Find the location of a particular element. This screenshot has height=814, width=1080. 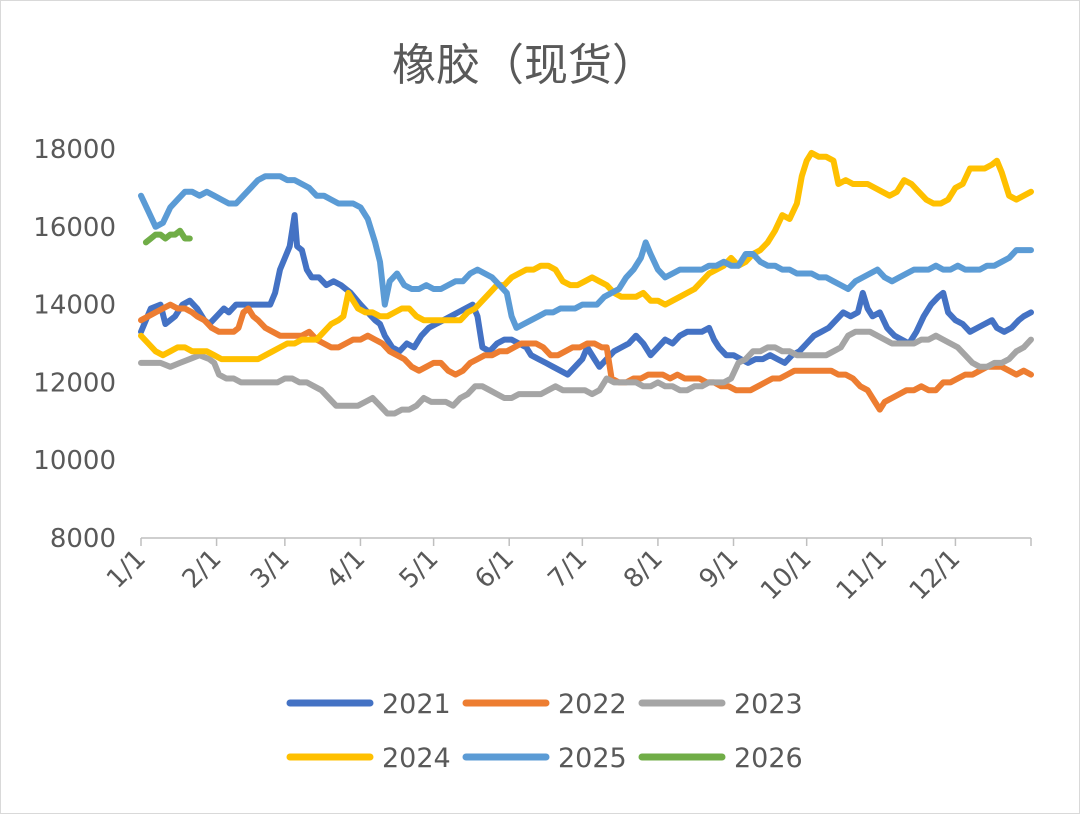

series-line-2022 is located at coordinates (586, 357).